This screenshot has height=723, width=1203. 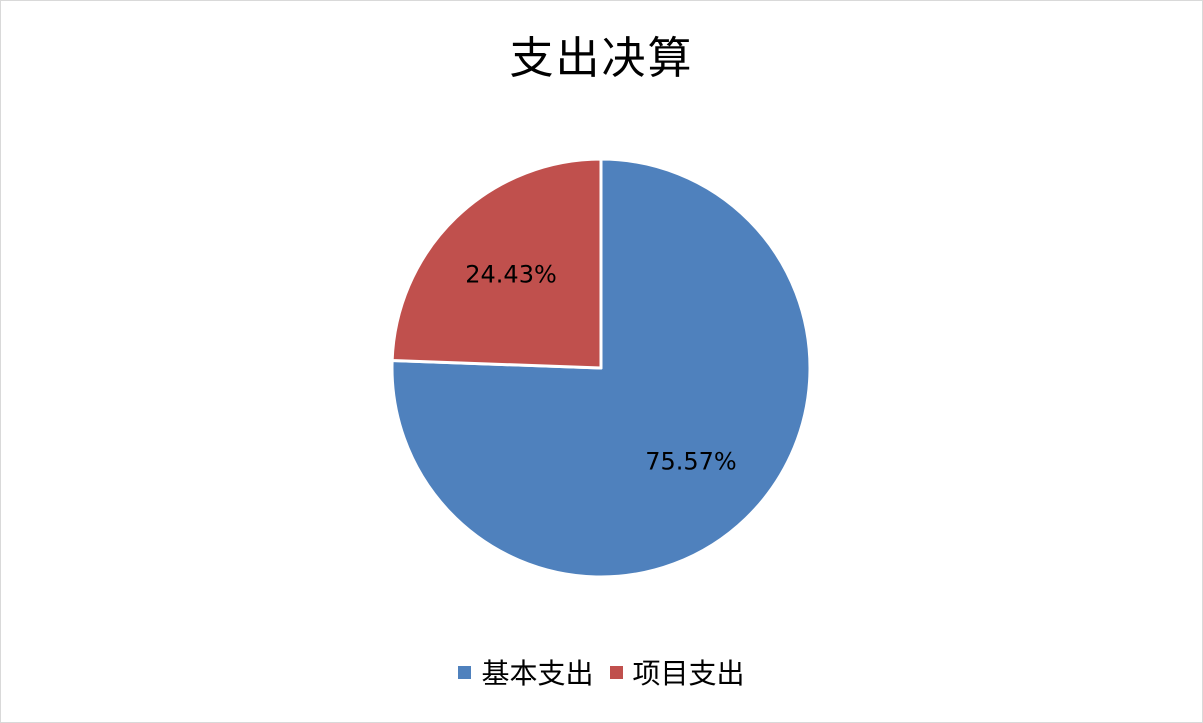 I want to click on legend-swatch-basic-expenditure, so click(x=465, y=672).